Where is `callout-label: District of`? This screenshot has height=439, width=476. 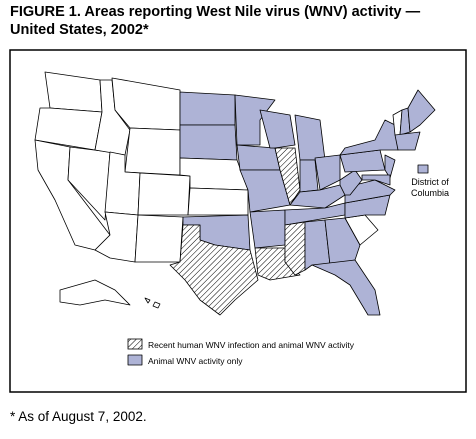
callout-label: District of is located at coordinates (430, 182).